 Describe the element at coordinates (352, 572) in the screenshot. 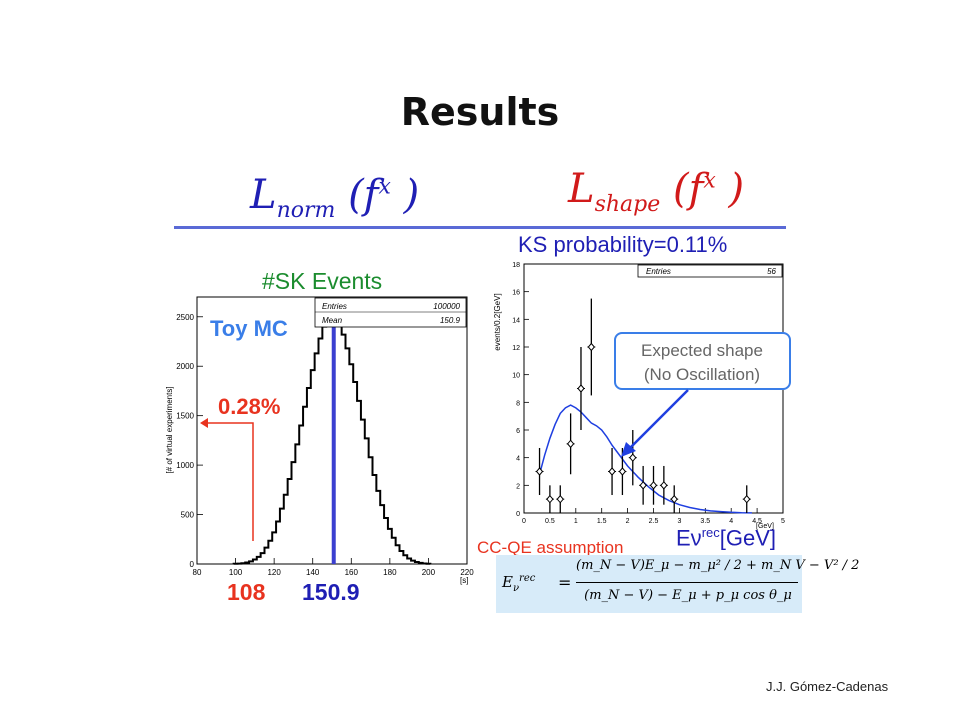

I see `x-tick-label: 160` at that location.